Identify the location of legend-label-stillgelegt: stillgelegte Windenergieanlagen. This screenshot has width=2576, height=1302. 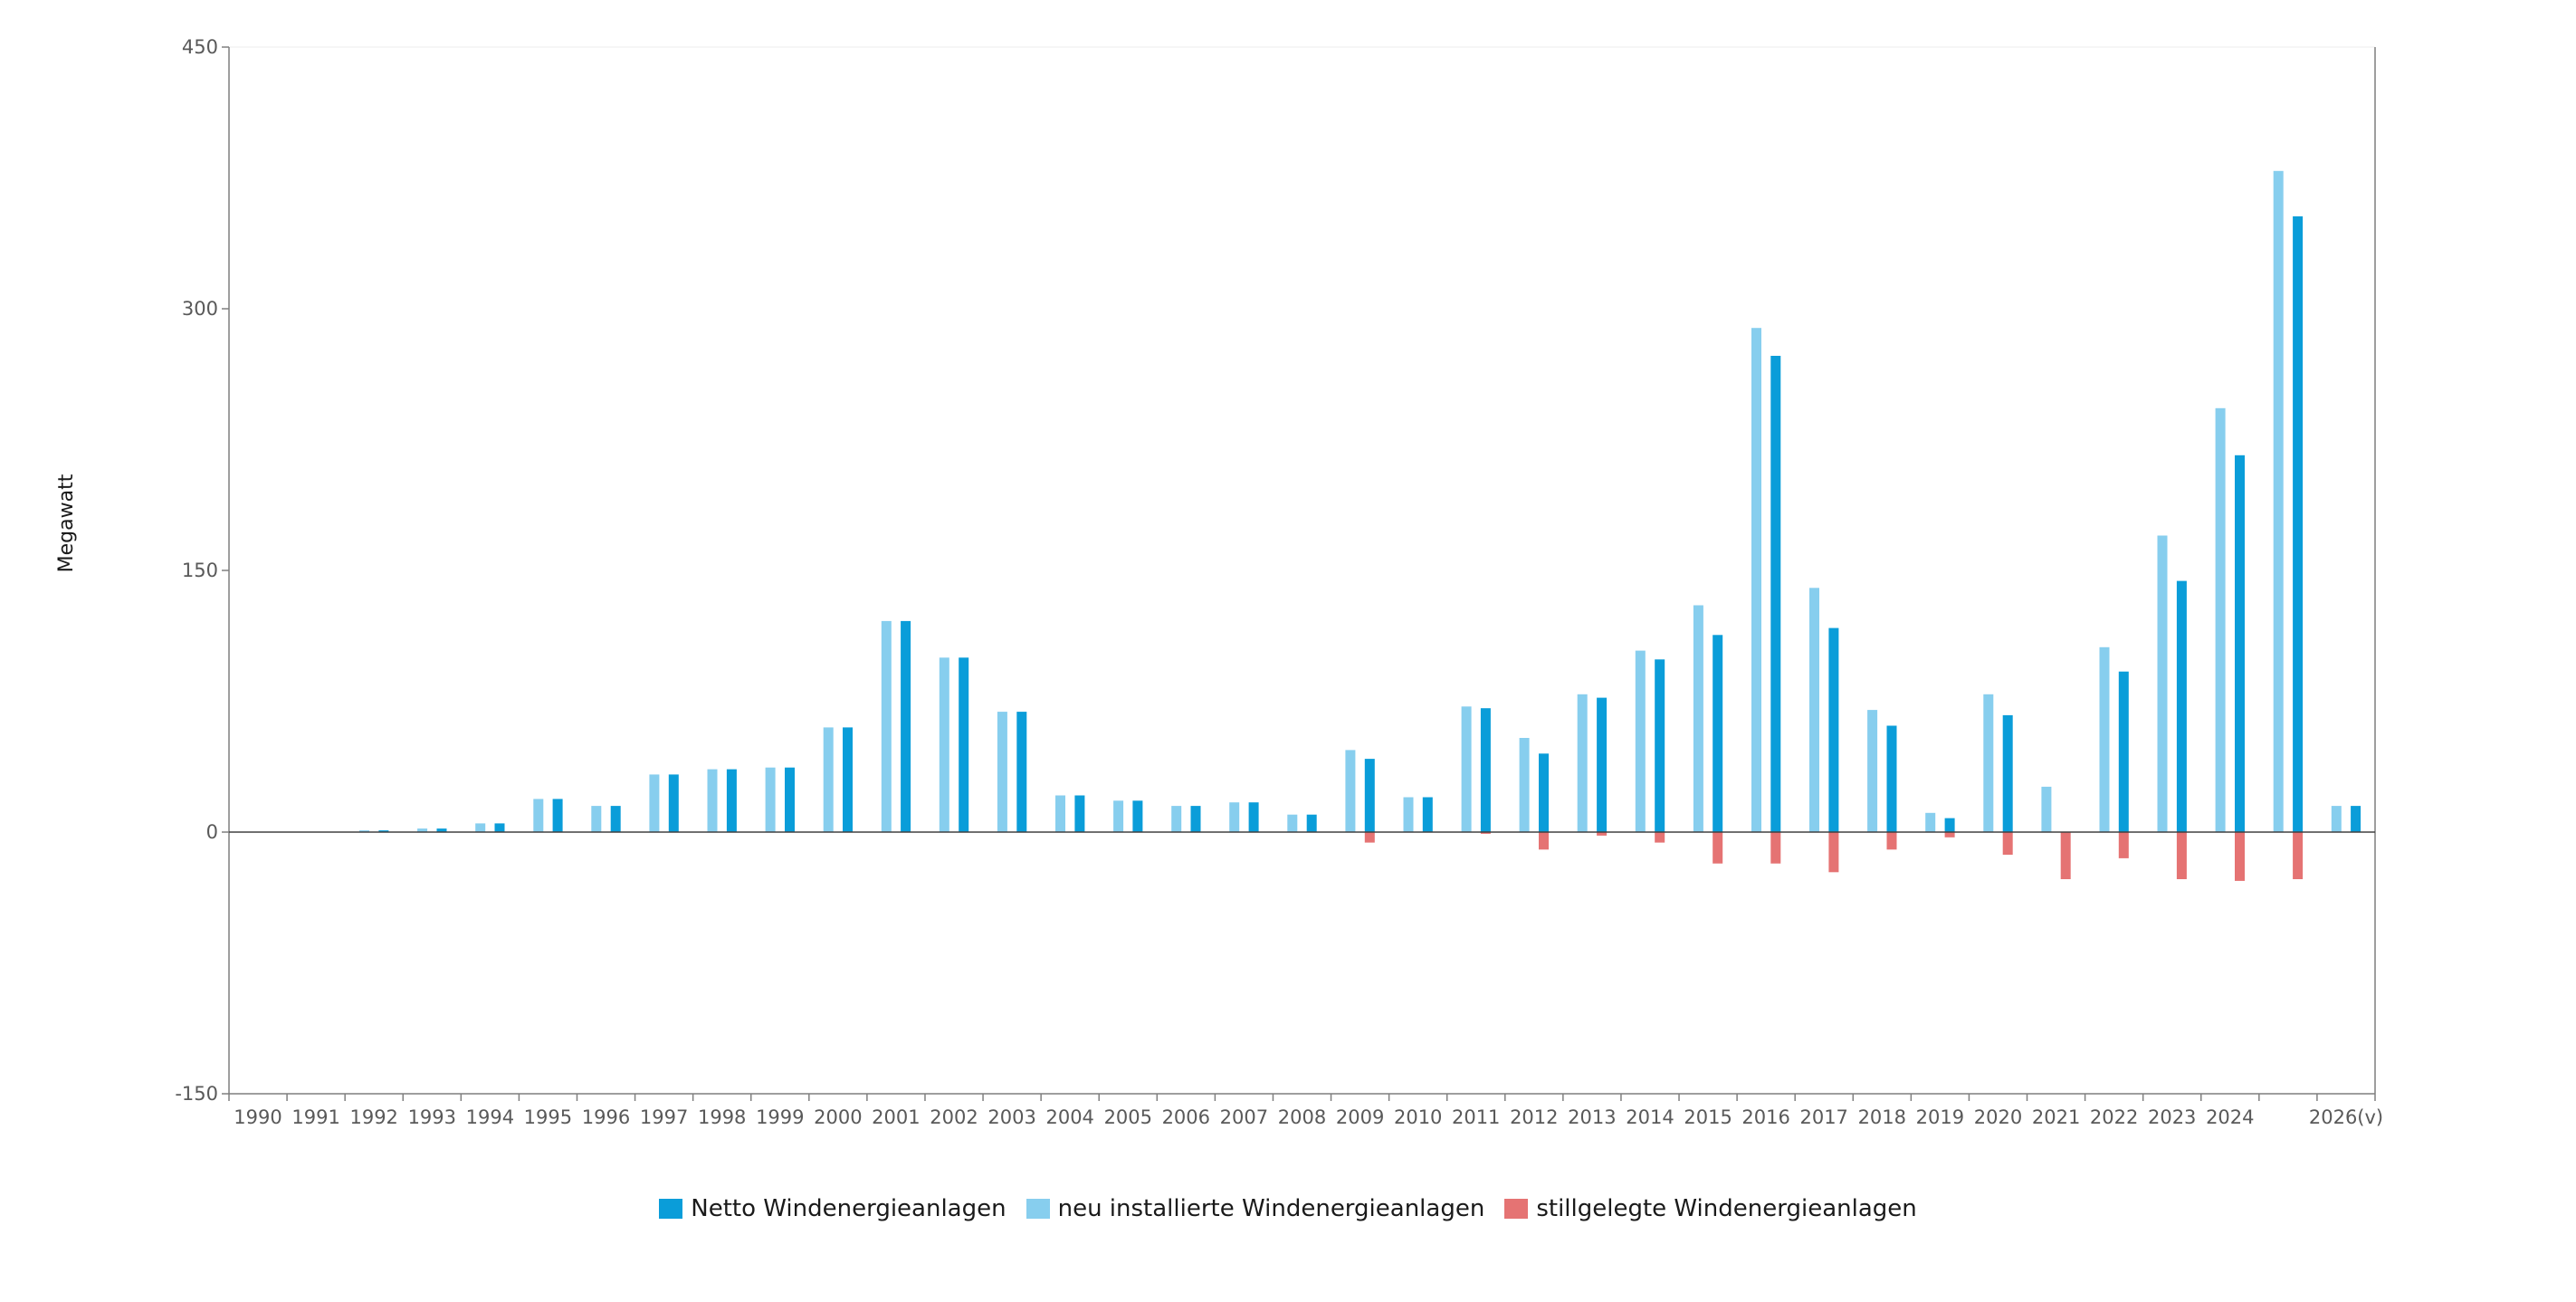
(1727, 1209).